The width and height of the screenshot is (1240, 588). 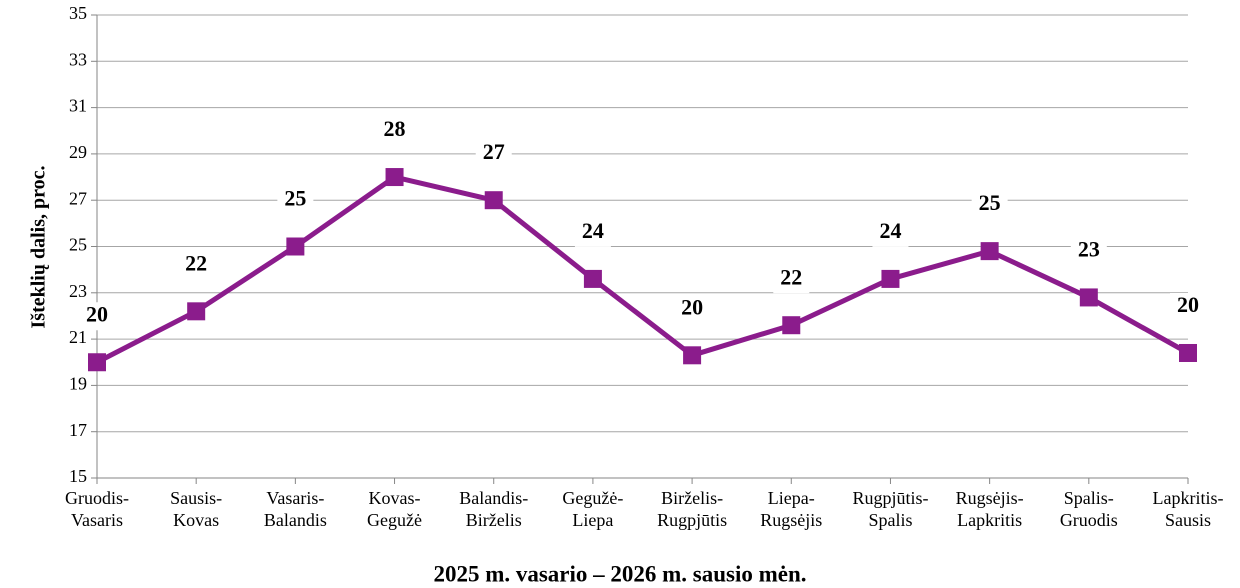 What do you see at coordinates (78, 430) in the screenshot?
I see `y-tick-label: 17` at bounding box center [78, 430].